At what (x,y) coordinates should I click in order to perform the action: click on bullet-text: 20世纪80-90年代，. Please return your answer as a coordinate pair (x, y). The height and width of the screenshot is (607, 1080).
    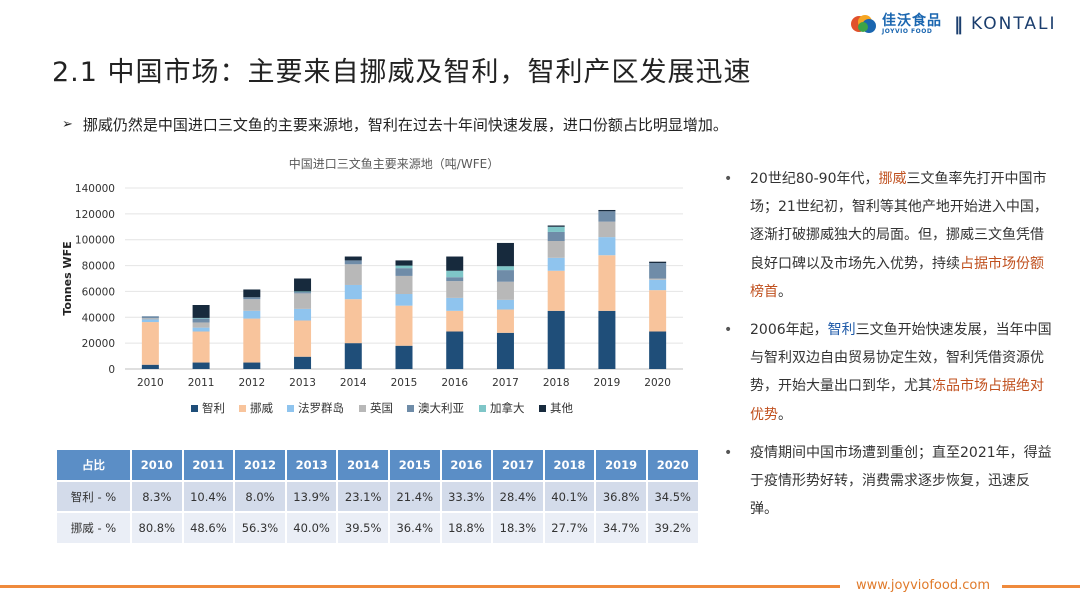
    Looking at the image, I should click on (814, 179).